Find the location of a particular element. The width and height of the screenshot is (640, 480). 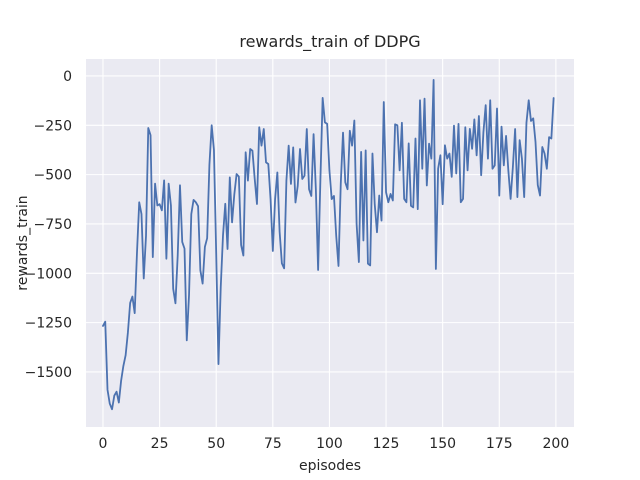

y-axis-label: rewards_train is located at coordinates (23, 242).